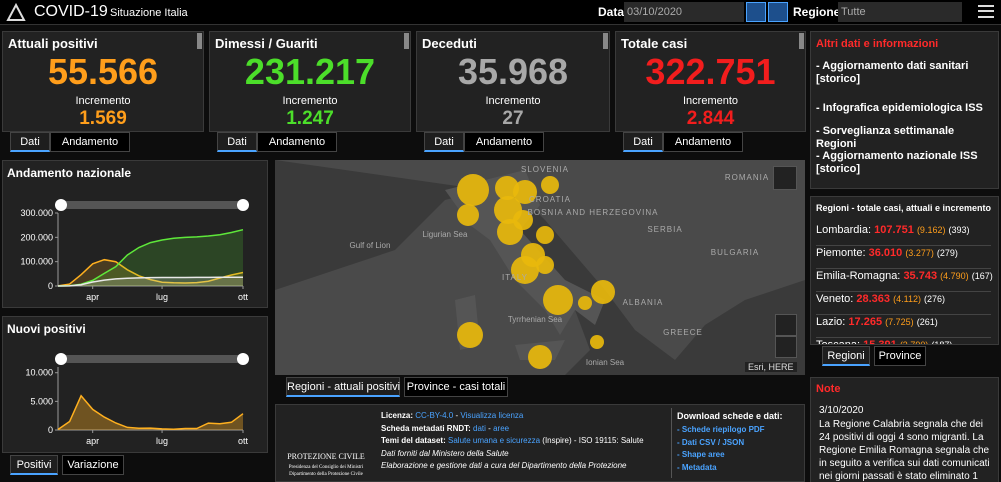 Image resolution: width=1001 pixels, height=482 pixels. I want to click on x-tick-label: apr, so click(92, 297).